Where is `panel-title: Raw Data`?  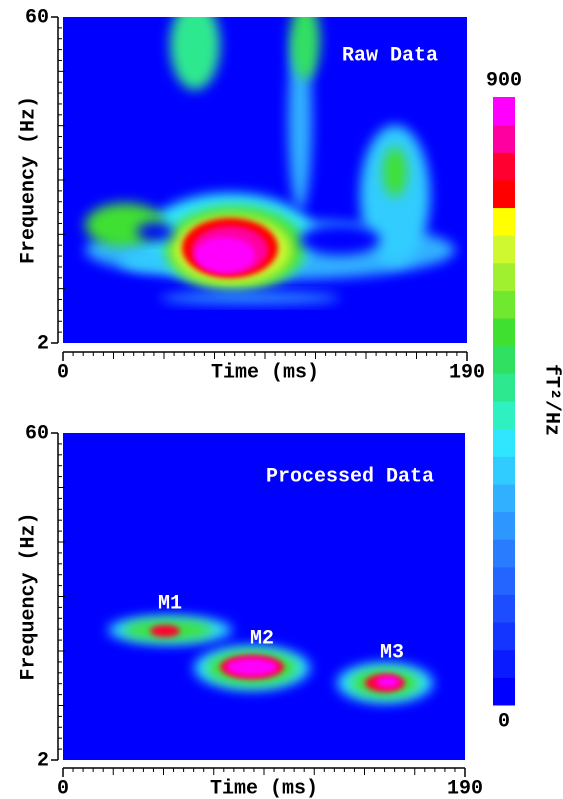
panel-title: Raw Data is located at coordinates (390, 55).